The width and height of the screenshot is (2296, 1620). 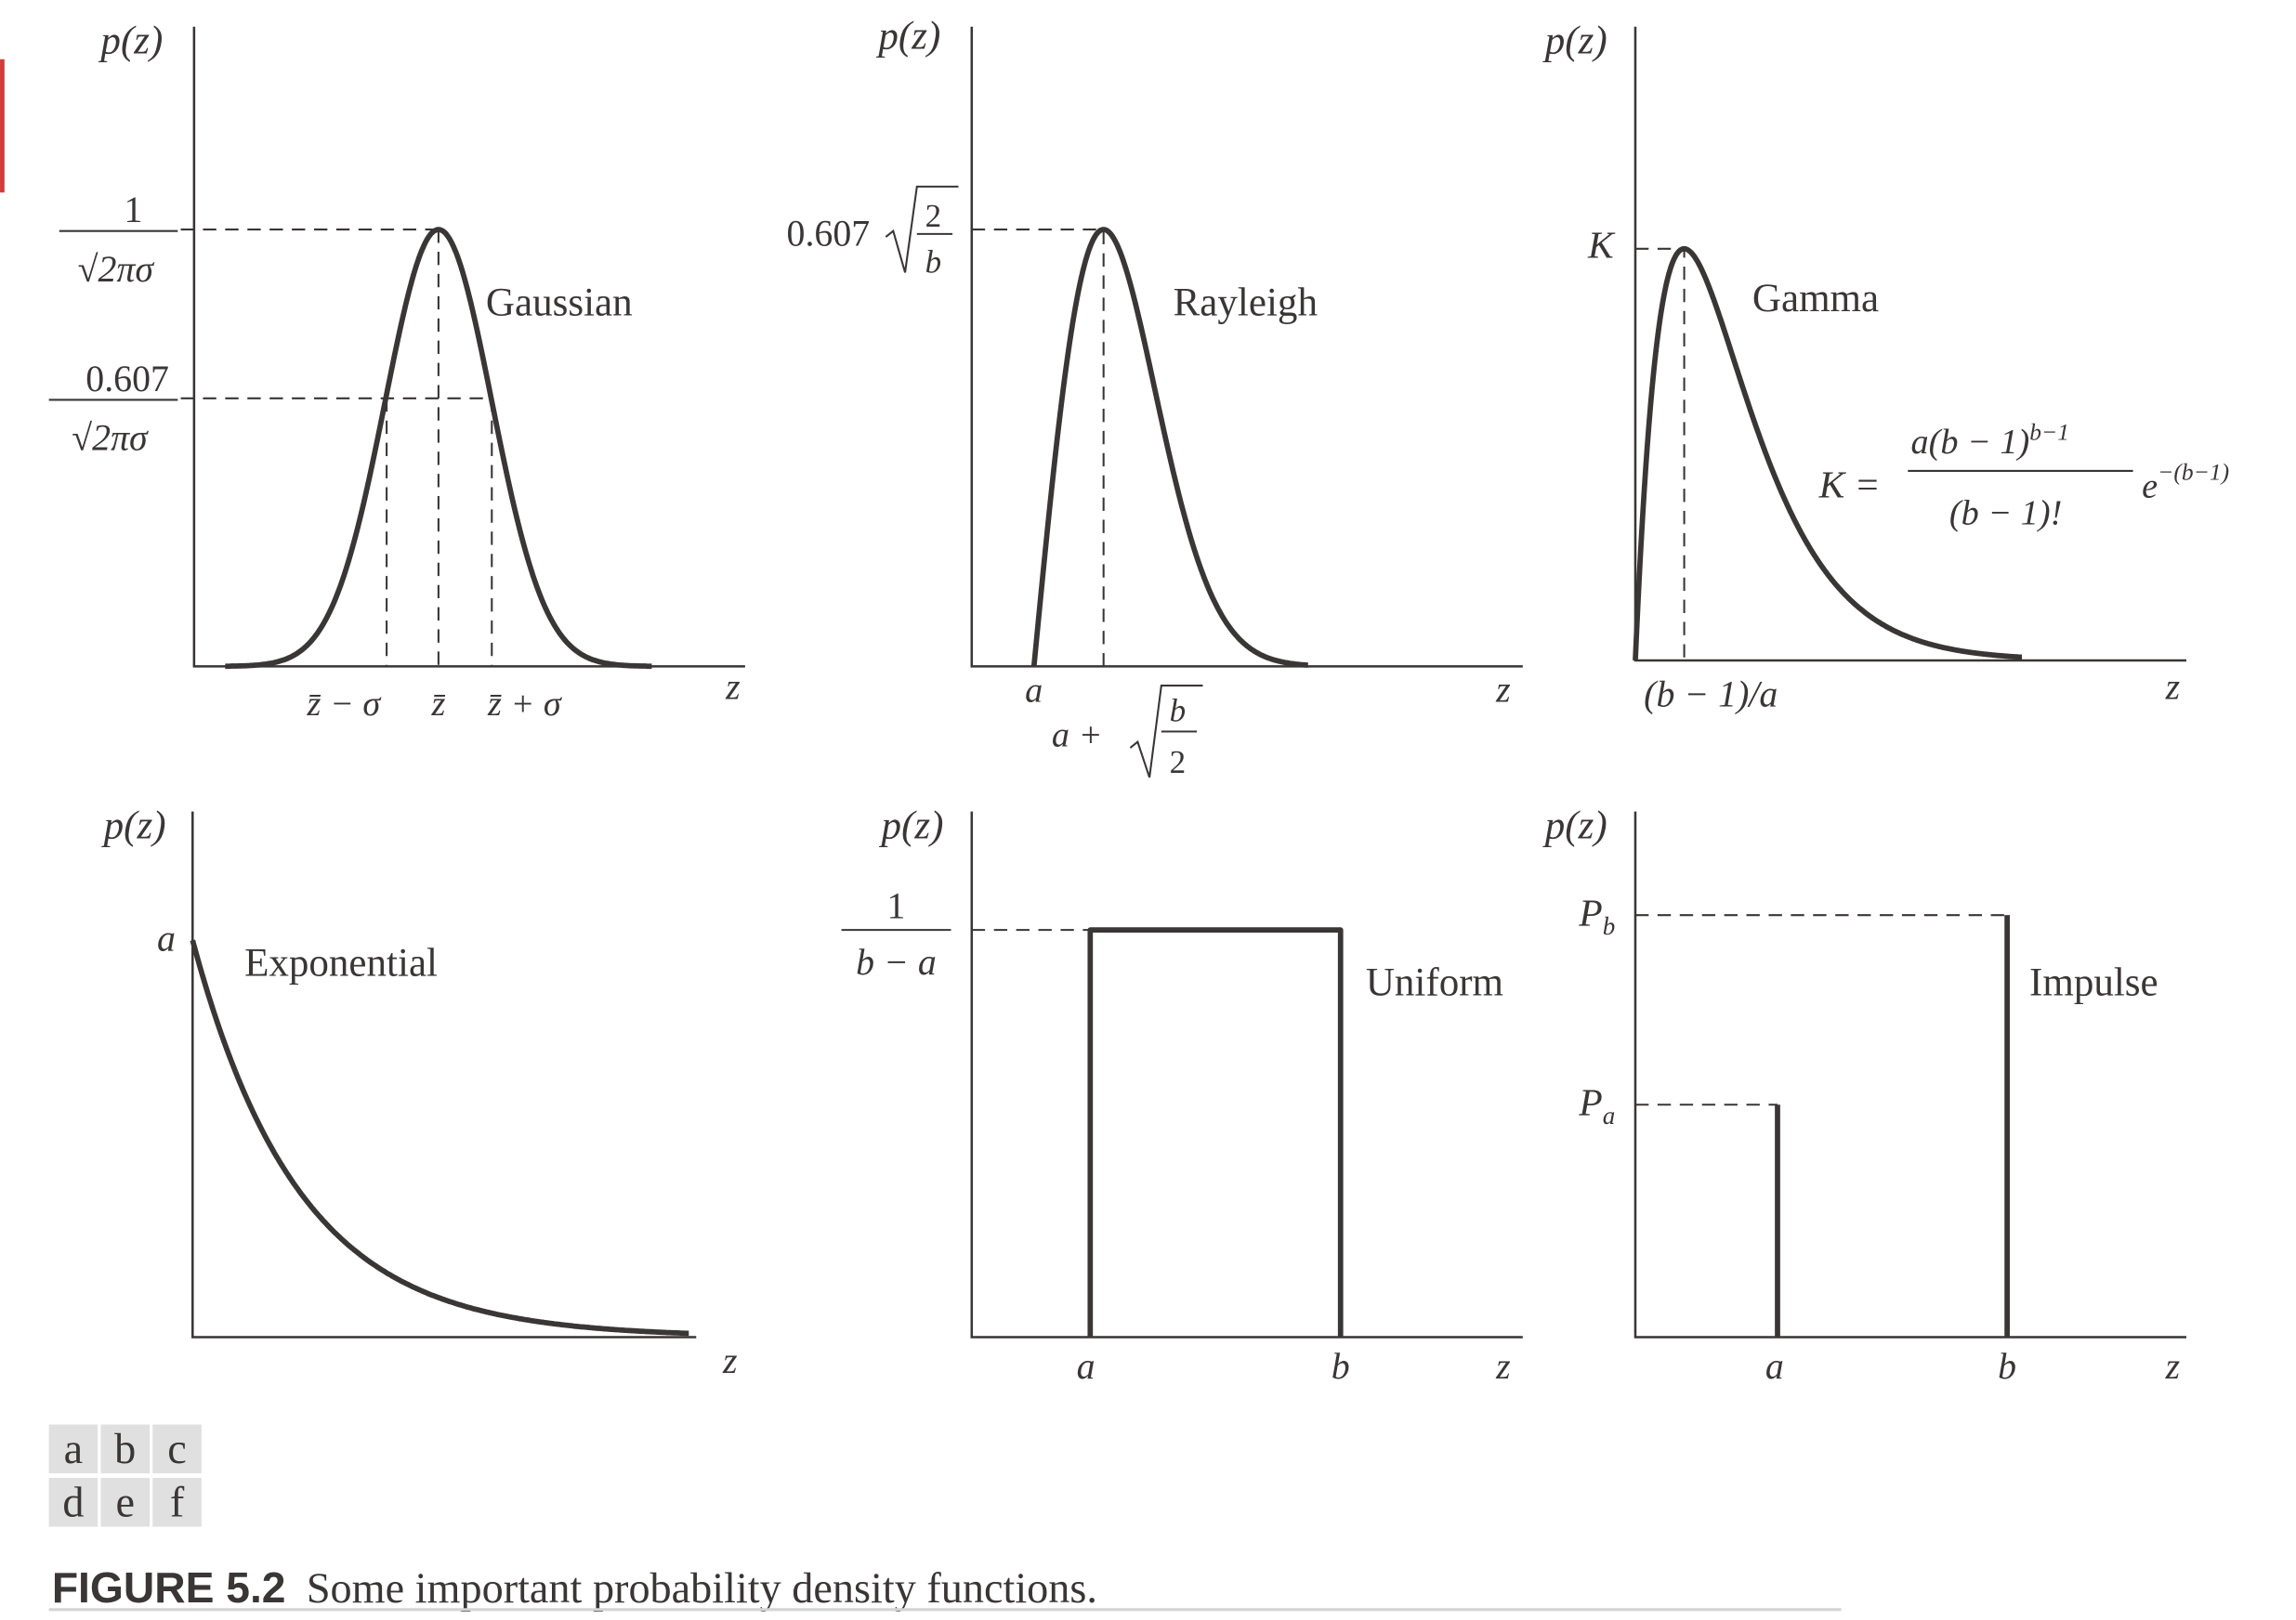 I want to click on series-label: Gaussian, so click(x=559, y=303).